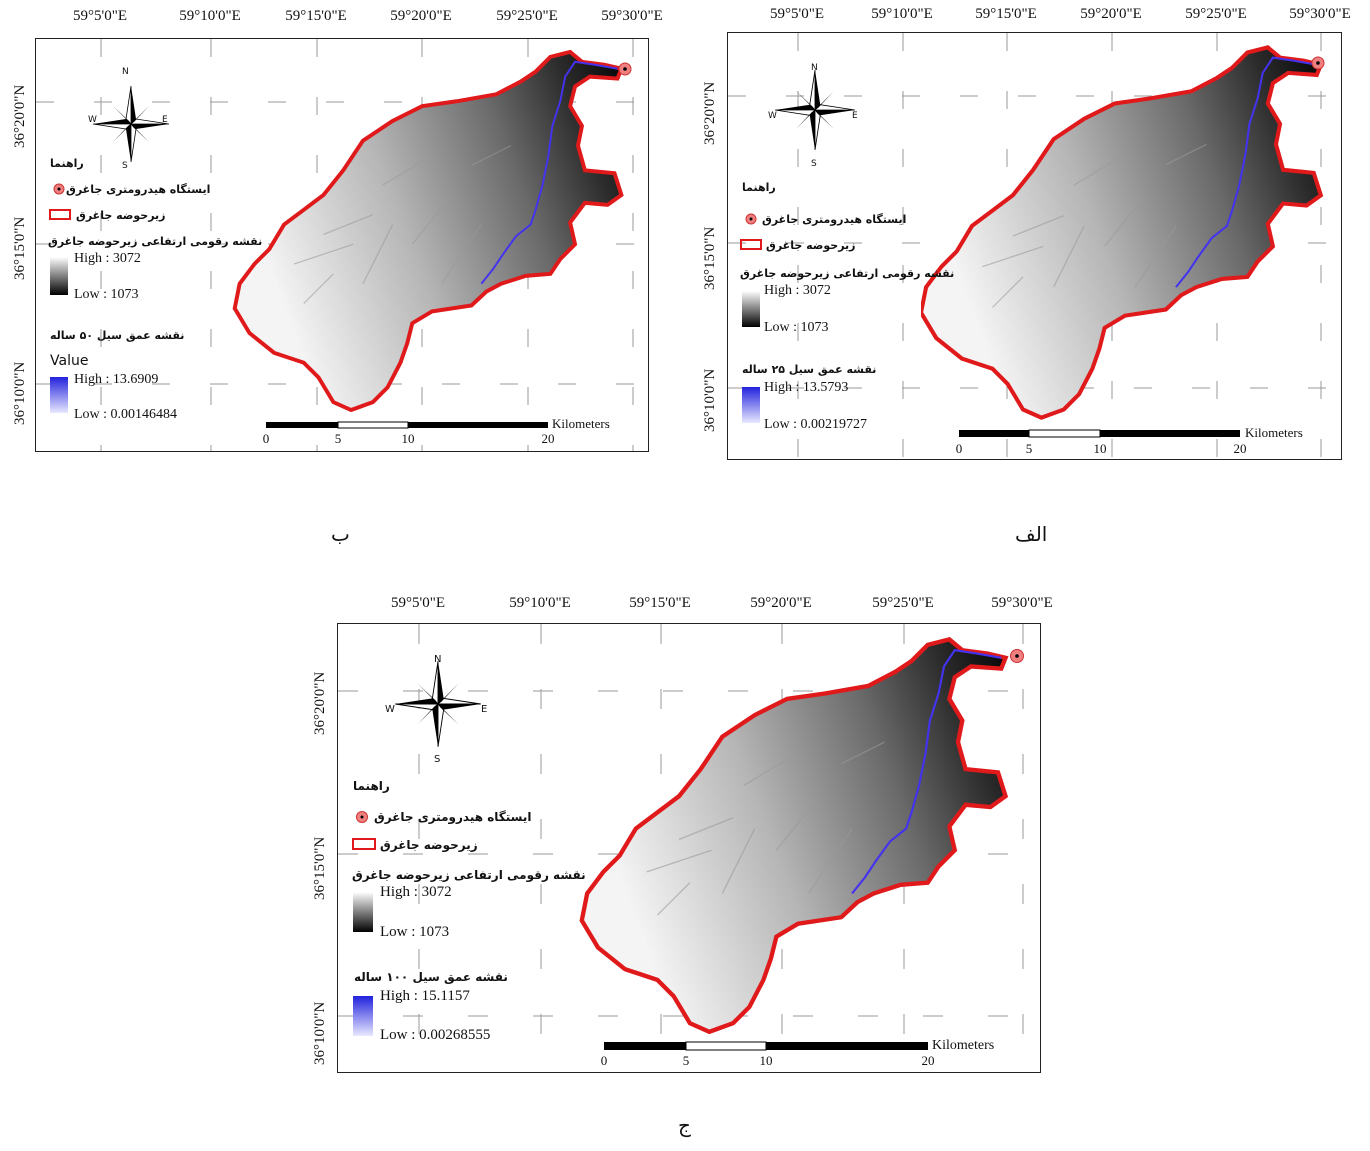  I want to click on flood-title: نقشه عمق سیل ۲۵ ساله, so click(809, 369).